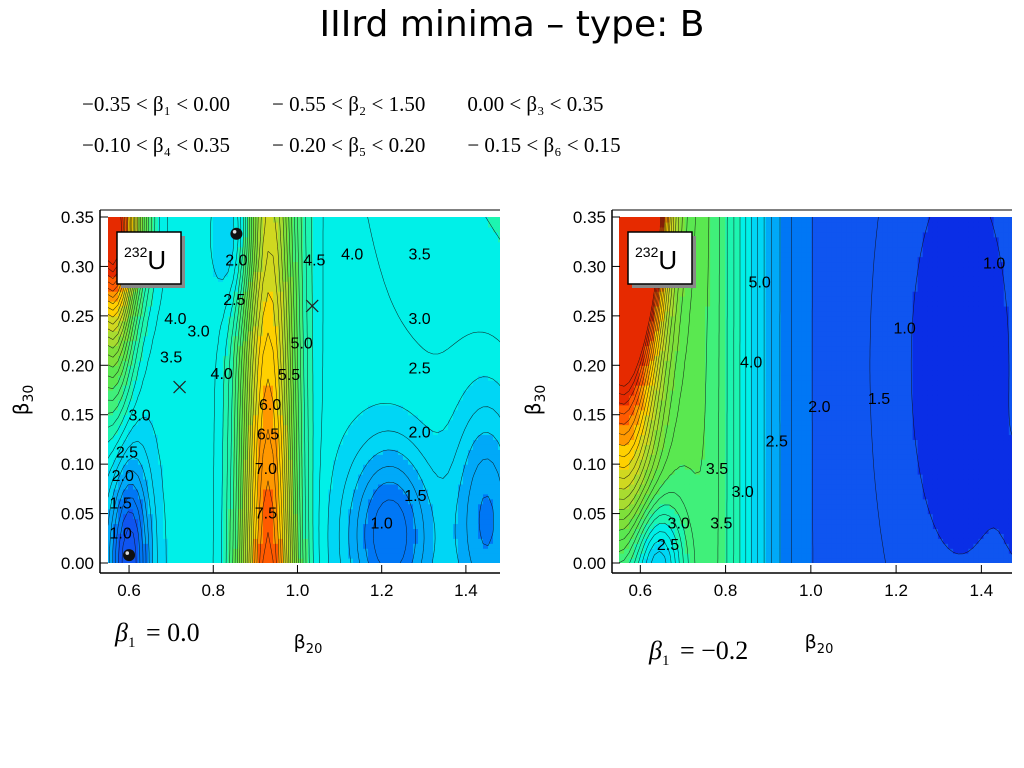  Describe the element at coordinates (172, 632) in the screenshot. I see `caption-value: = 0.0` at that location.